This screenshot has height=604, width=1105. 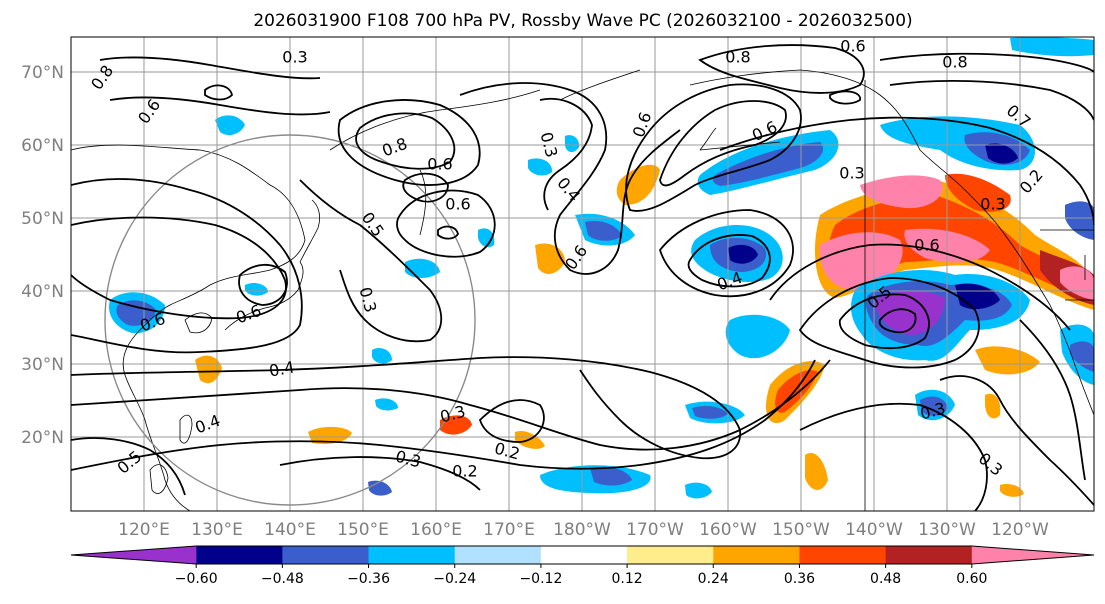 What do you see at coordinates (282, 579) in the screenshot?
I see `colorbar-tick-label: −0.48` at bounding box center [282, 579].